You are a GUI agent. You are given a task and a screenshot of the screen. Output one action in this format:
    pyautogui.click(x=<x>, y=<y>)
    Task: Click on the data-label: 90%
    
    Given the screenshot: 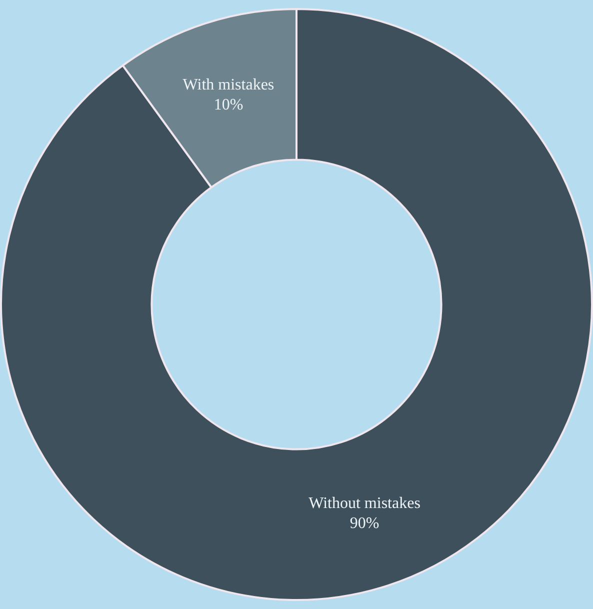 What is the action you would take?
    pyautogui.click(x=365, y=523)
    